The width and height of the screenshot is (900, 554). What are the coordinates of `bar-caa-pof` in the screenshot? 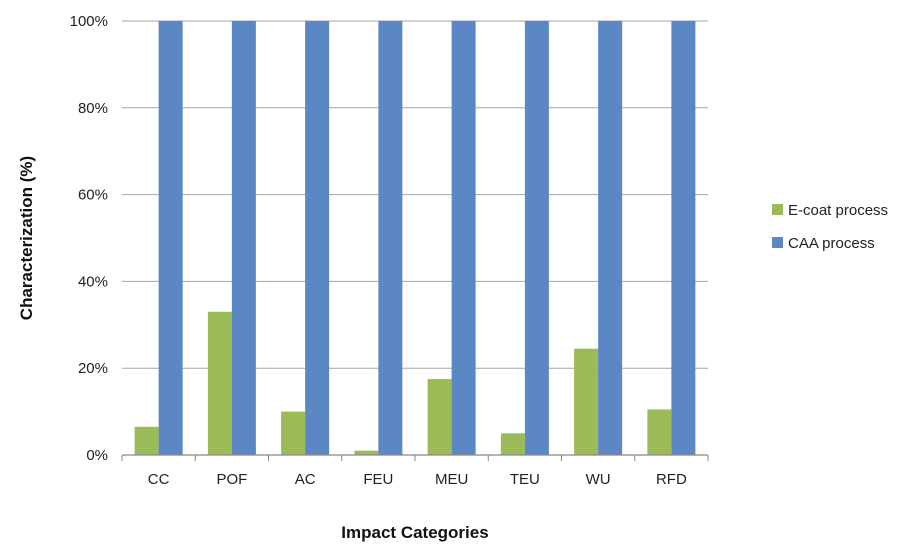 It's located at (243, 238).